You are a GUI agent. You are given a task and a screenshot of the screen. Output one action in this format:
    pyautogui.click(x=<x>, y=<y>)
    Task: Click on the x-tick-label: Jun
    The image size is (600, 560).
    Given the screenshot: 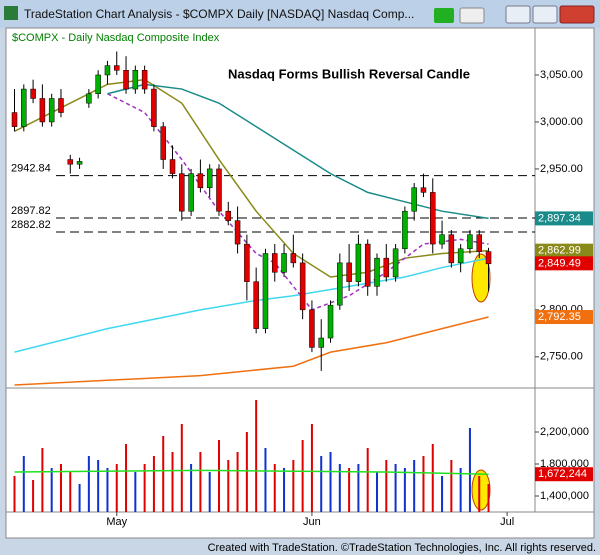 What is the action you would take?
    pyautogui.click(x=312, y=522)
    